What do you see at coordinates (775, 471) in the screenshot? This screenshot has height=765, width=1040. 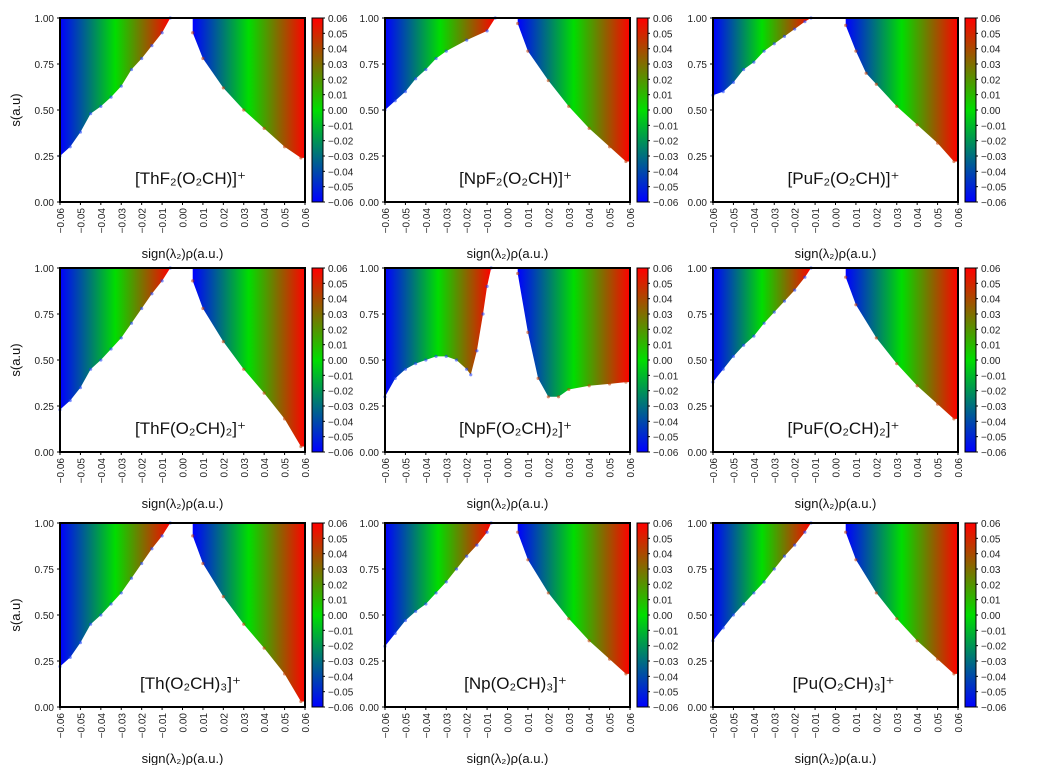 I see `x-tick-label: −0.03` at bounding box center [775, 471].